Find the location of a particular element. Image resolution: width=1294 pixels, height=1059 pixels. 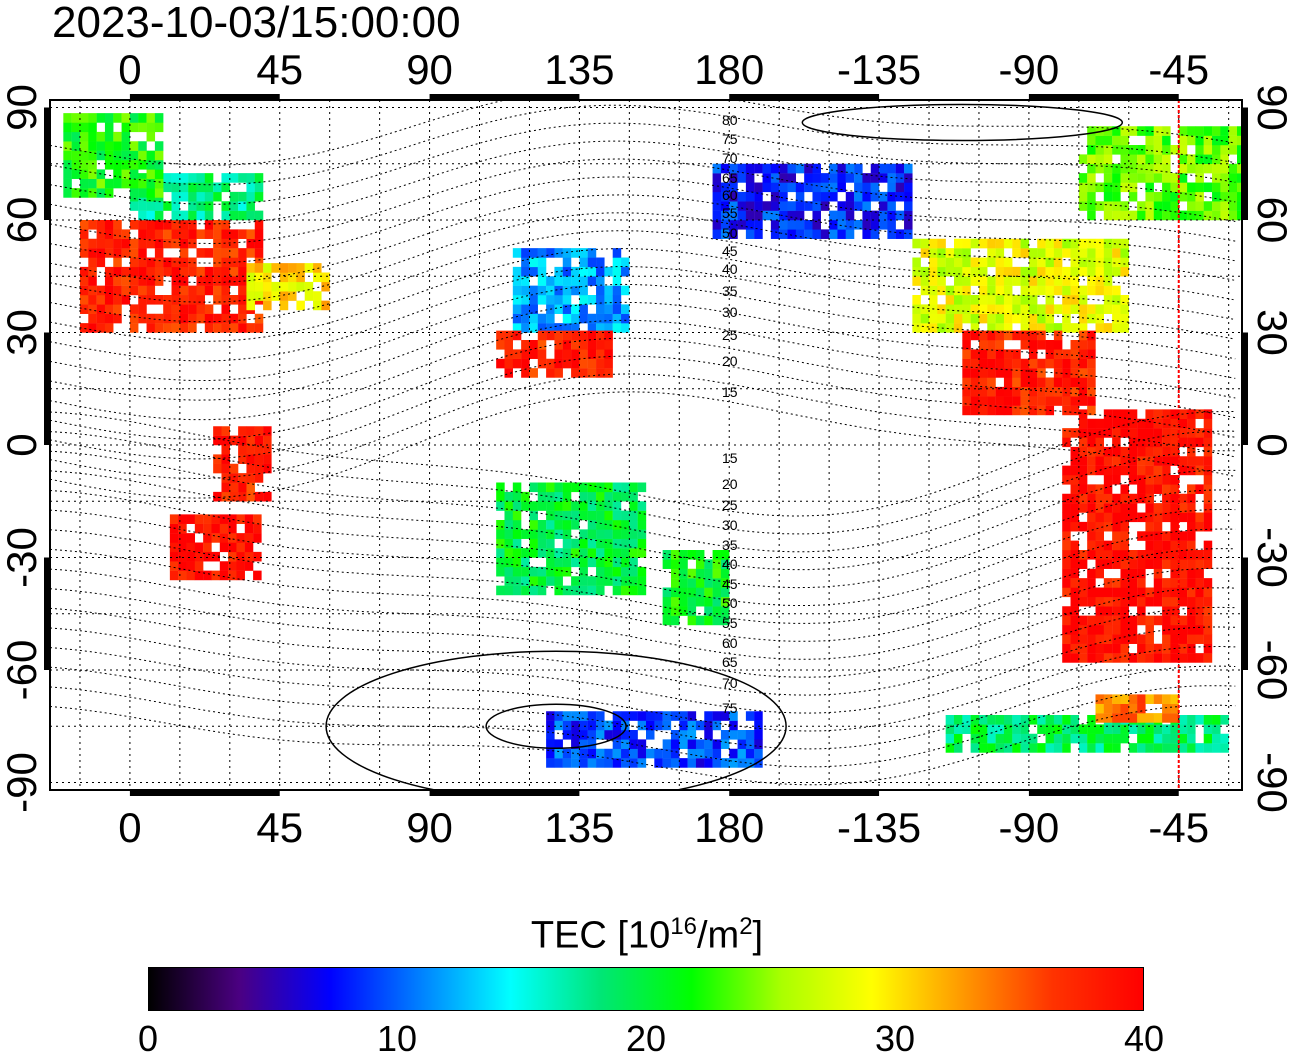

top-edge-bar is located at coordinates (1103, 97).